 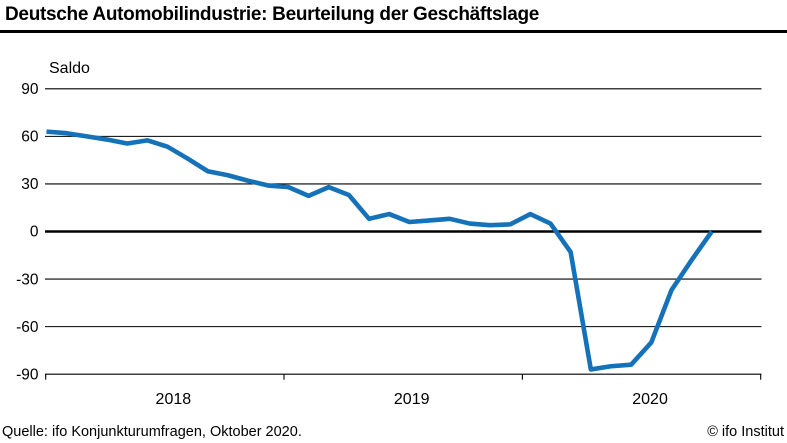 What do you see at coordinates (69, 68) in the screenshot?
I see `y-axis-unit-label: Saldo` at bounding box center [69, 68].